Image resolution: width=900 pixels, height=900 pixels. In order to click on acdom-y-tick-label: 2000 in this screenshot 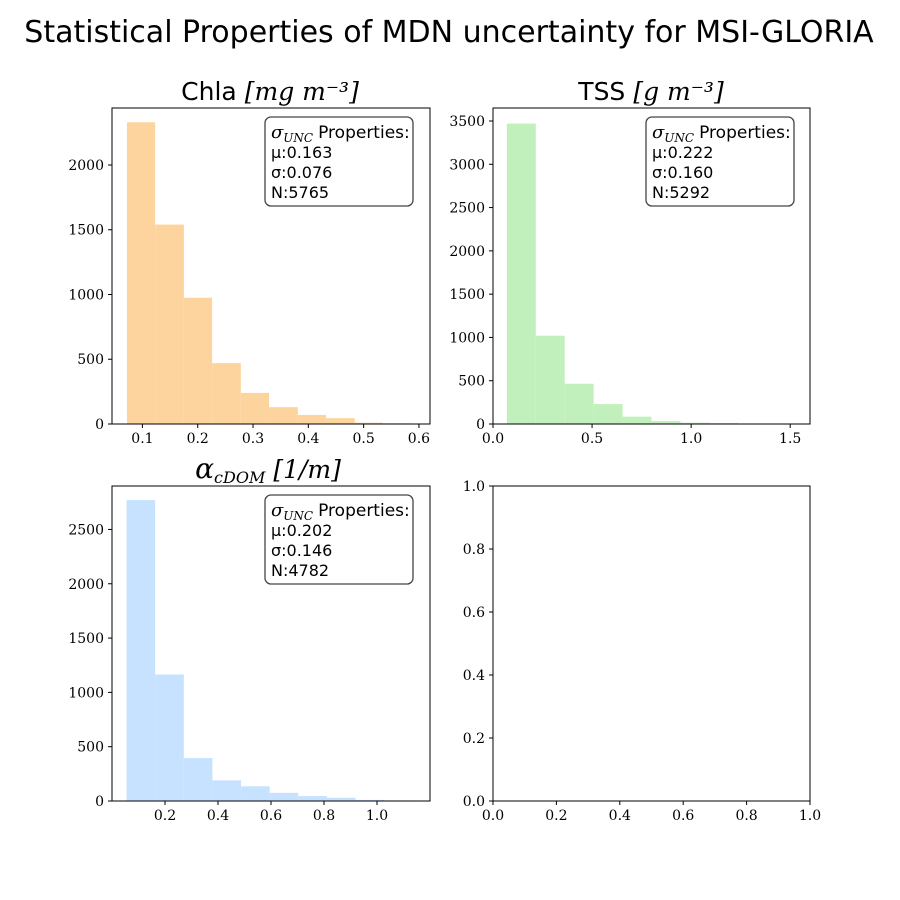, I will do `click(86, 585)`.